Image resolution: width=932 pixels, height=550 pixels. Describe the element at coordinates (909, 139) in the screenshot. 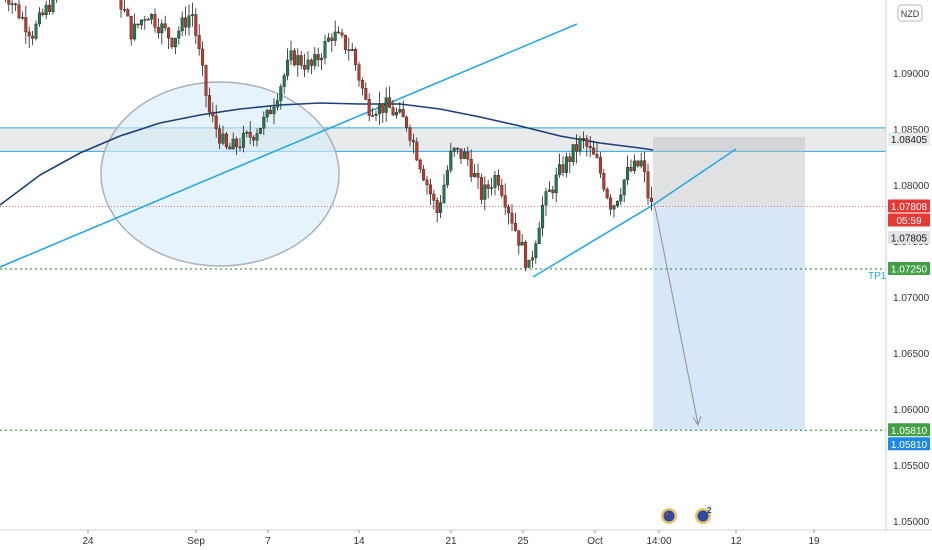

I see `zone-top-price-tag-bg` at that location.